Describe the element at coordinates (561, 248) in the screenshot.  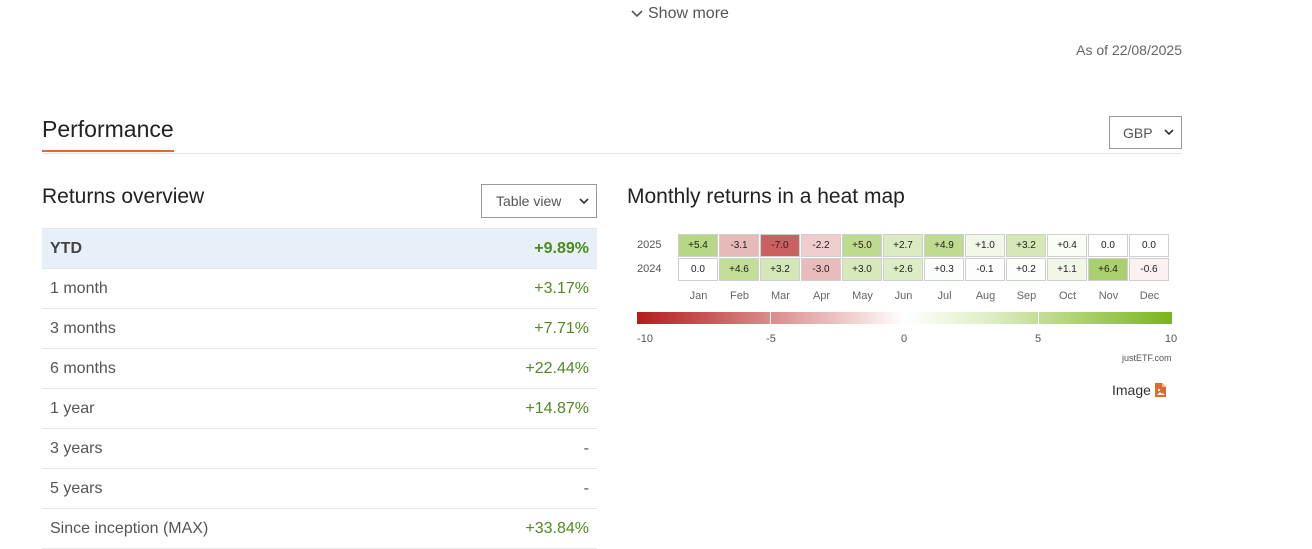
I see `row-value: +9.89%` at that location.